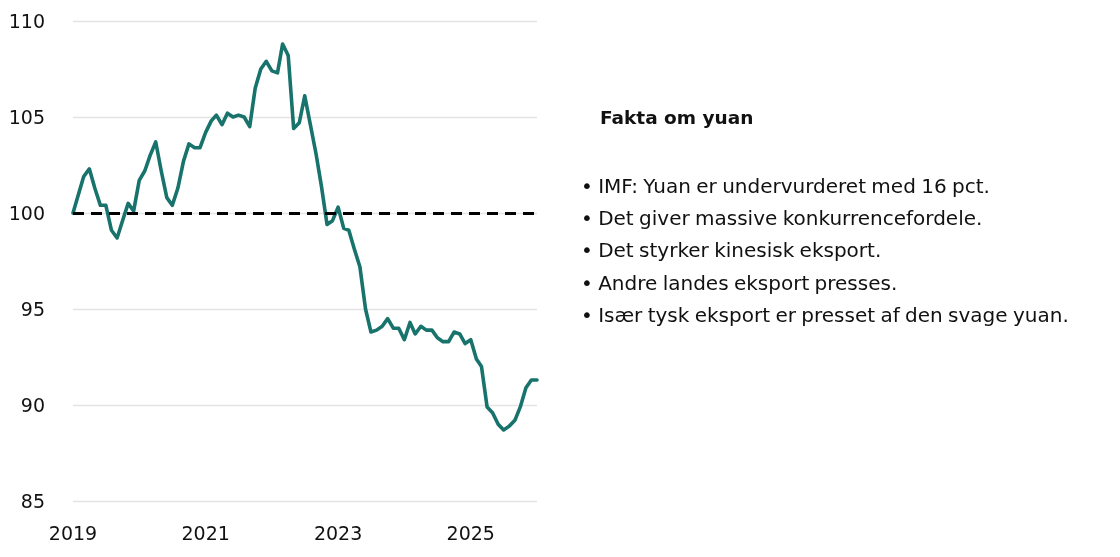 The height and width of the screenshot is (557, 1120). I want to click on y-tick-label: 105, so click(26, 117).